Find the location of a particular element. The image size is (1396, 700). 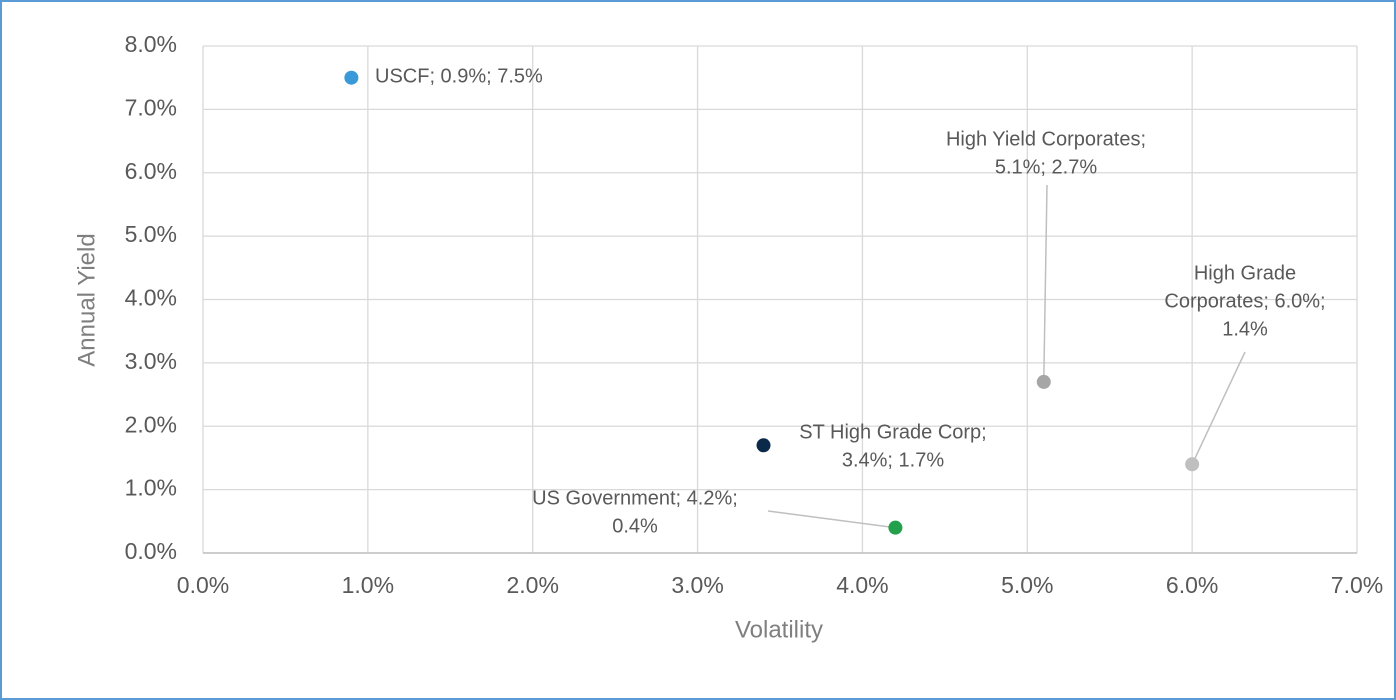

data-label: 3.4%; 1.7% is located at coordinates (893, 460).